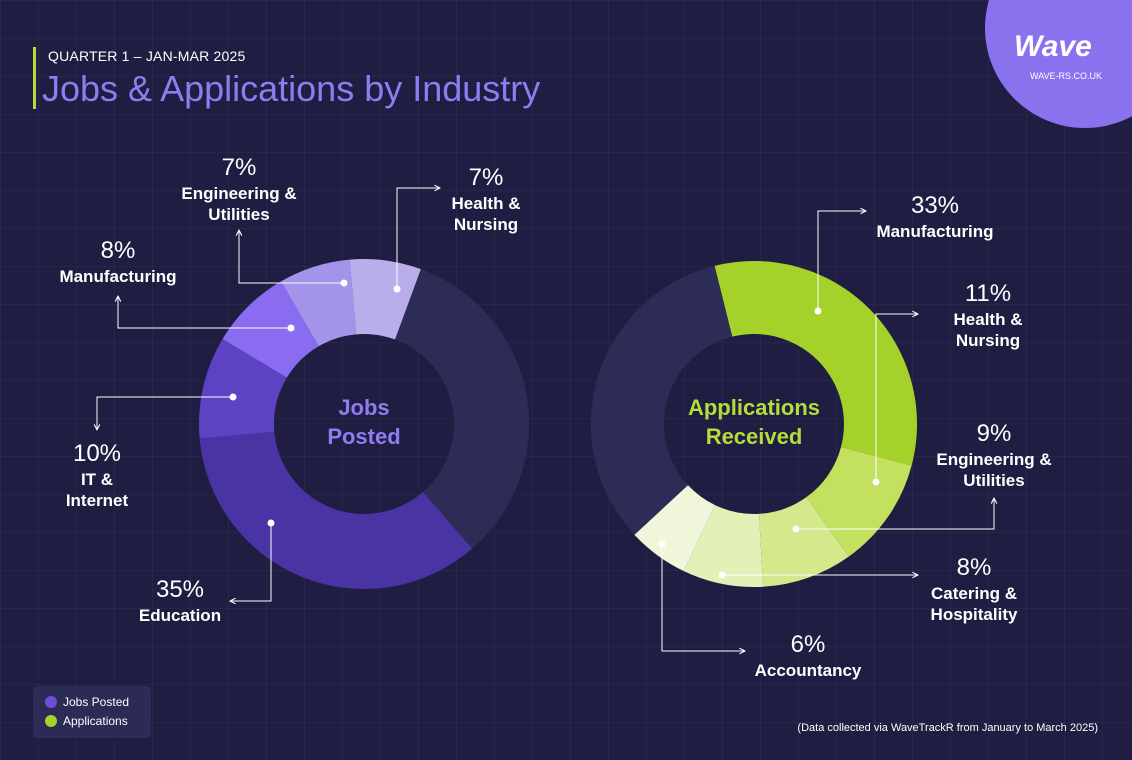 The width and height of the screenshot is (1132, 760). I want to click on category-label: Education, so click(180, 616).